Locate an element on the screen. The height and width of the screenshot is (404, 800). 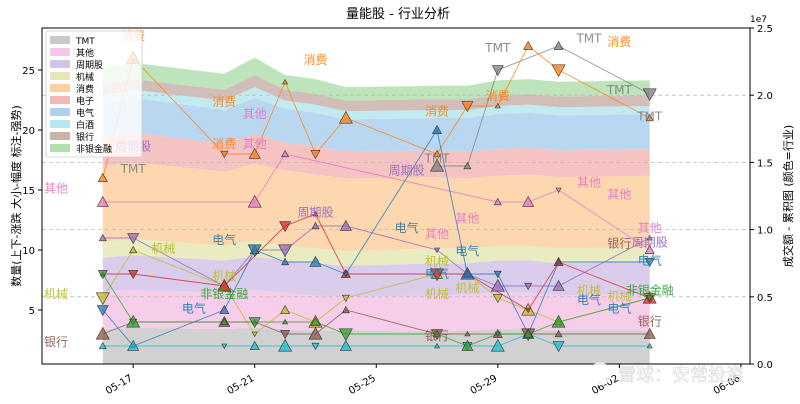
right-tick-label: 0.0 is located at coordinates (765, 365).